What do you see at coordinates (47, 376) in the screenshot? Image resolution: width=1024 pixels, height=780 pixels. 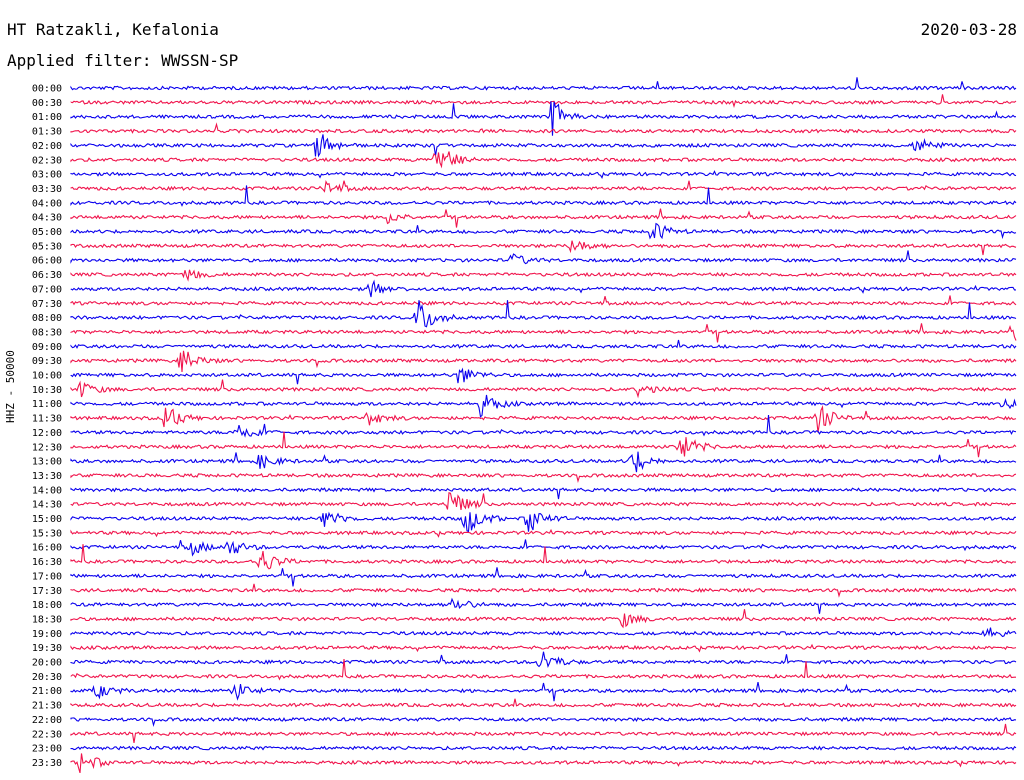 I see `time-label: 10:00` at bounding box center [47, 376].